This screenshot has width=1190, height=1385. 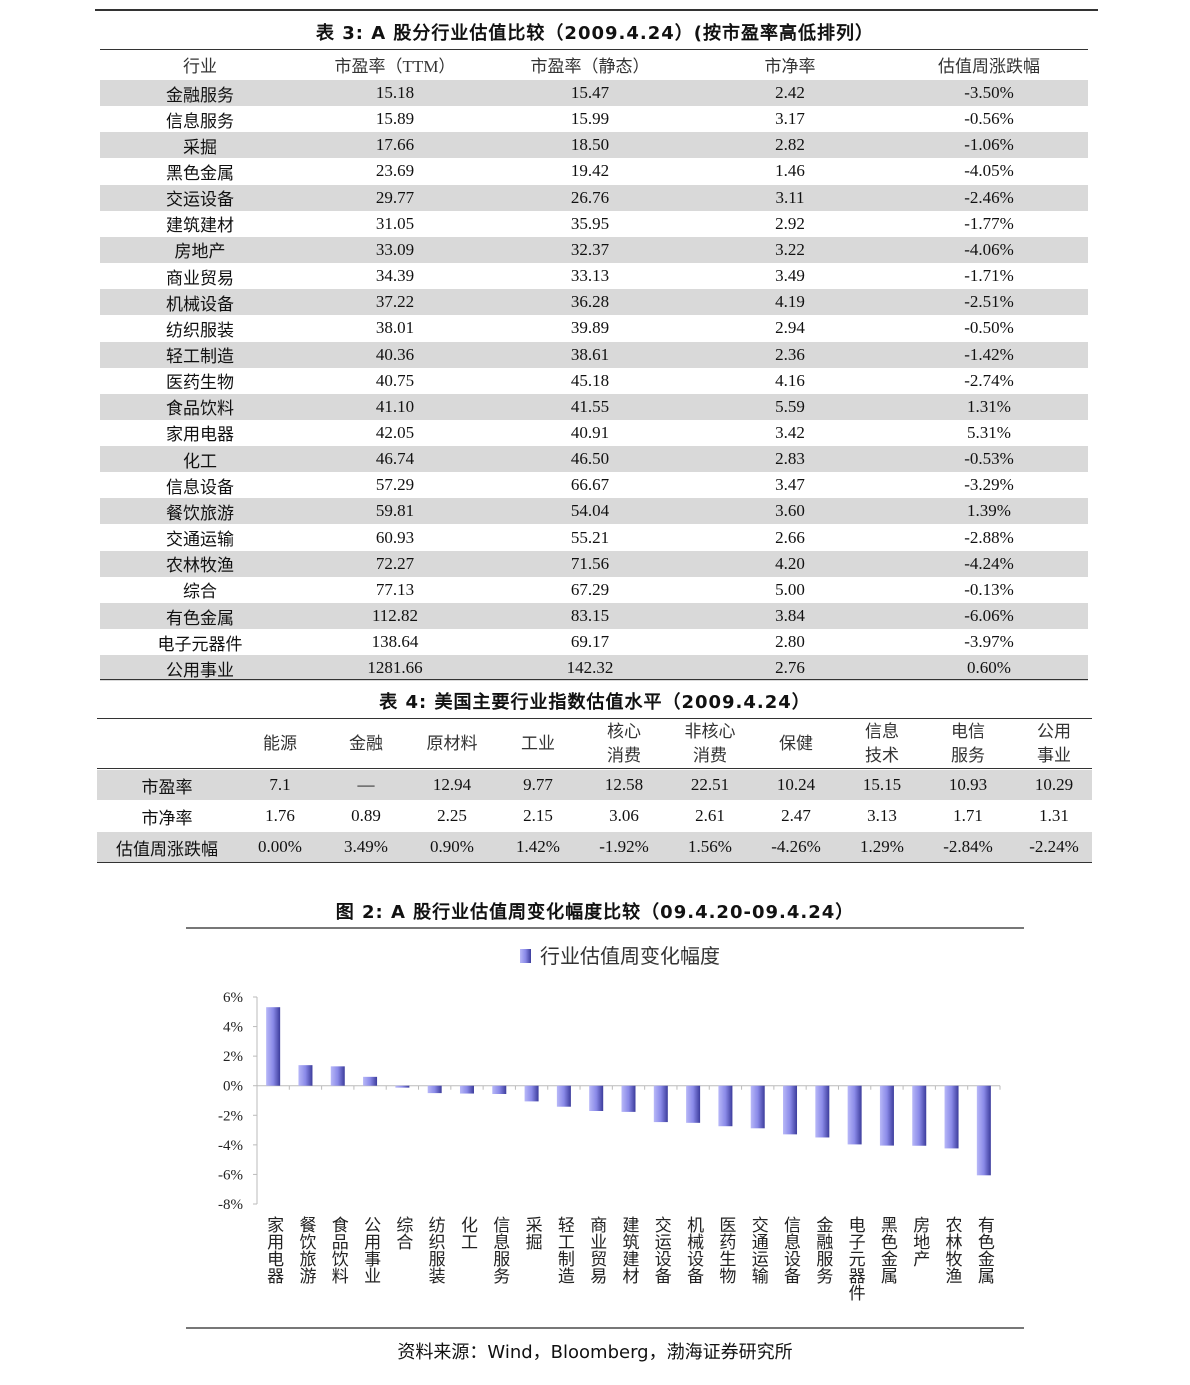 What do you see at coordinates (200, 461) in the screenshot?
I see `industry-name: 化工` at bounding box center [200, 461].